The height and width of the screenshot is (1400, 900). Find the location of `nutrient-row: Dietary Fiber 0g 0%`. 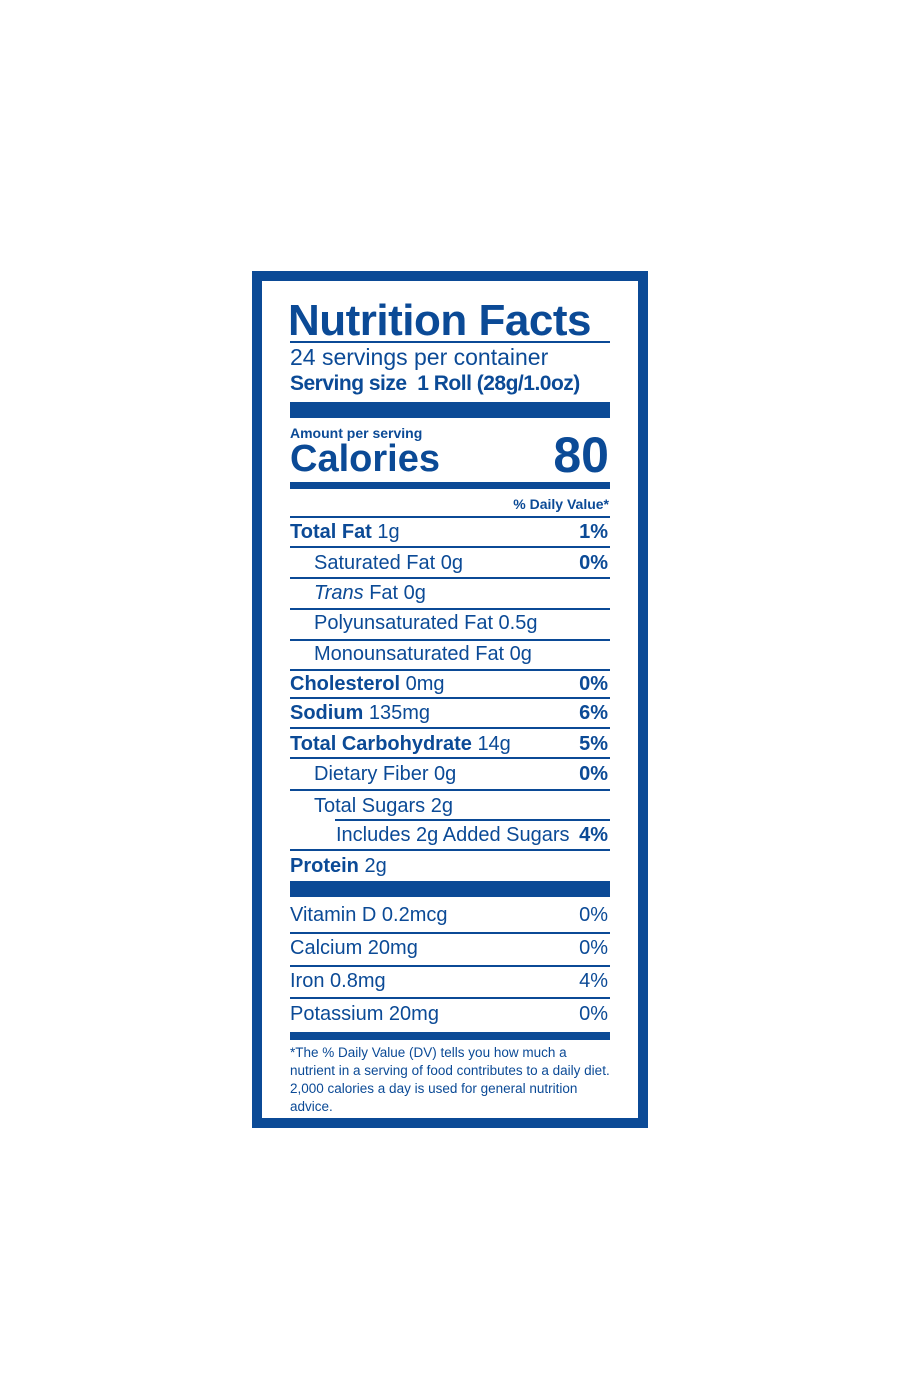

nutrient-row: Dietary Fiber 0g 0% is located at coordinates (450, 774).